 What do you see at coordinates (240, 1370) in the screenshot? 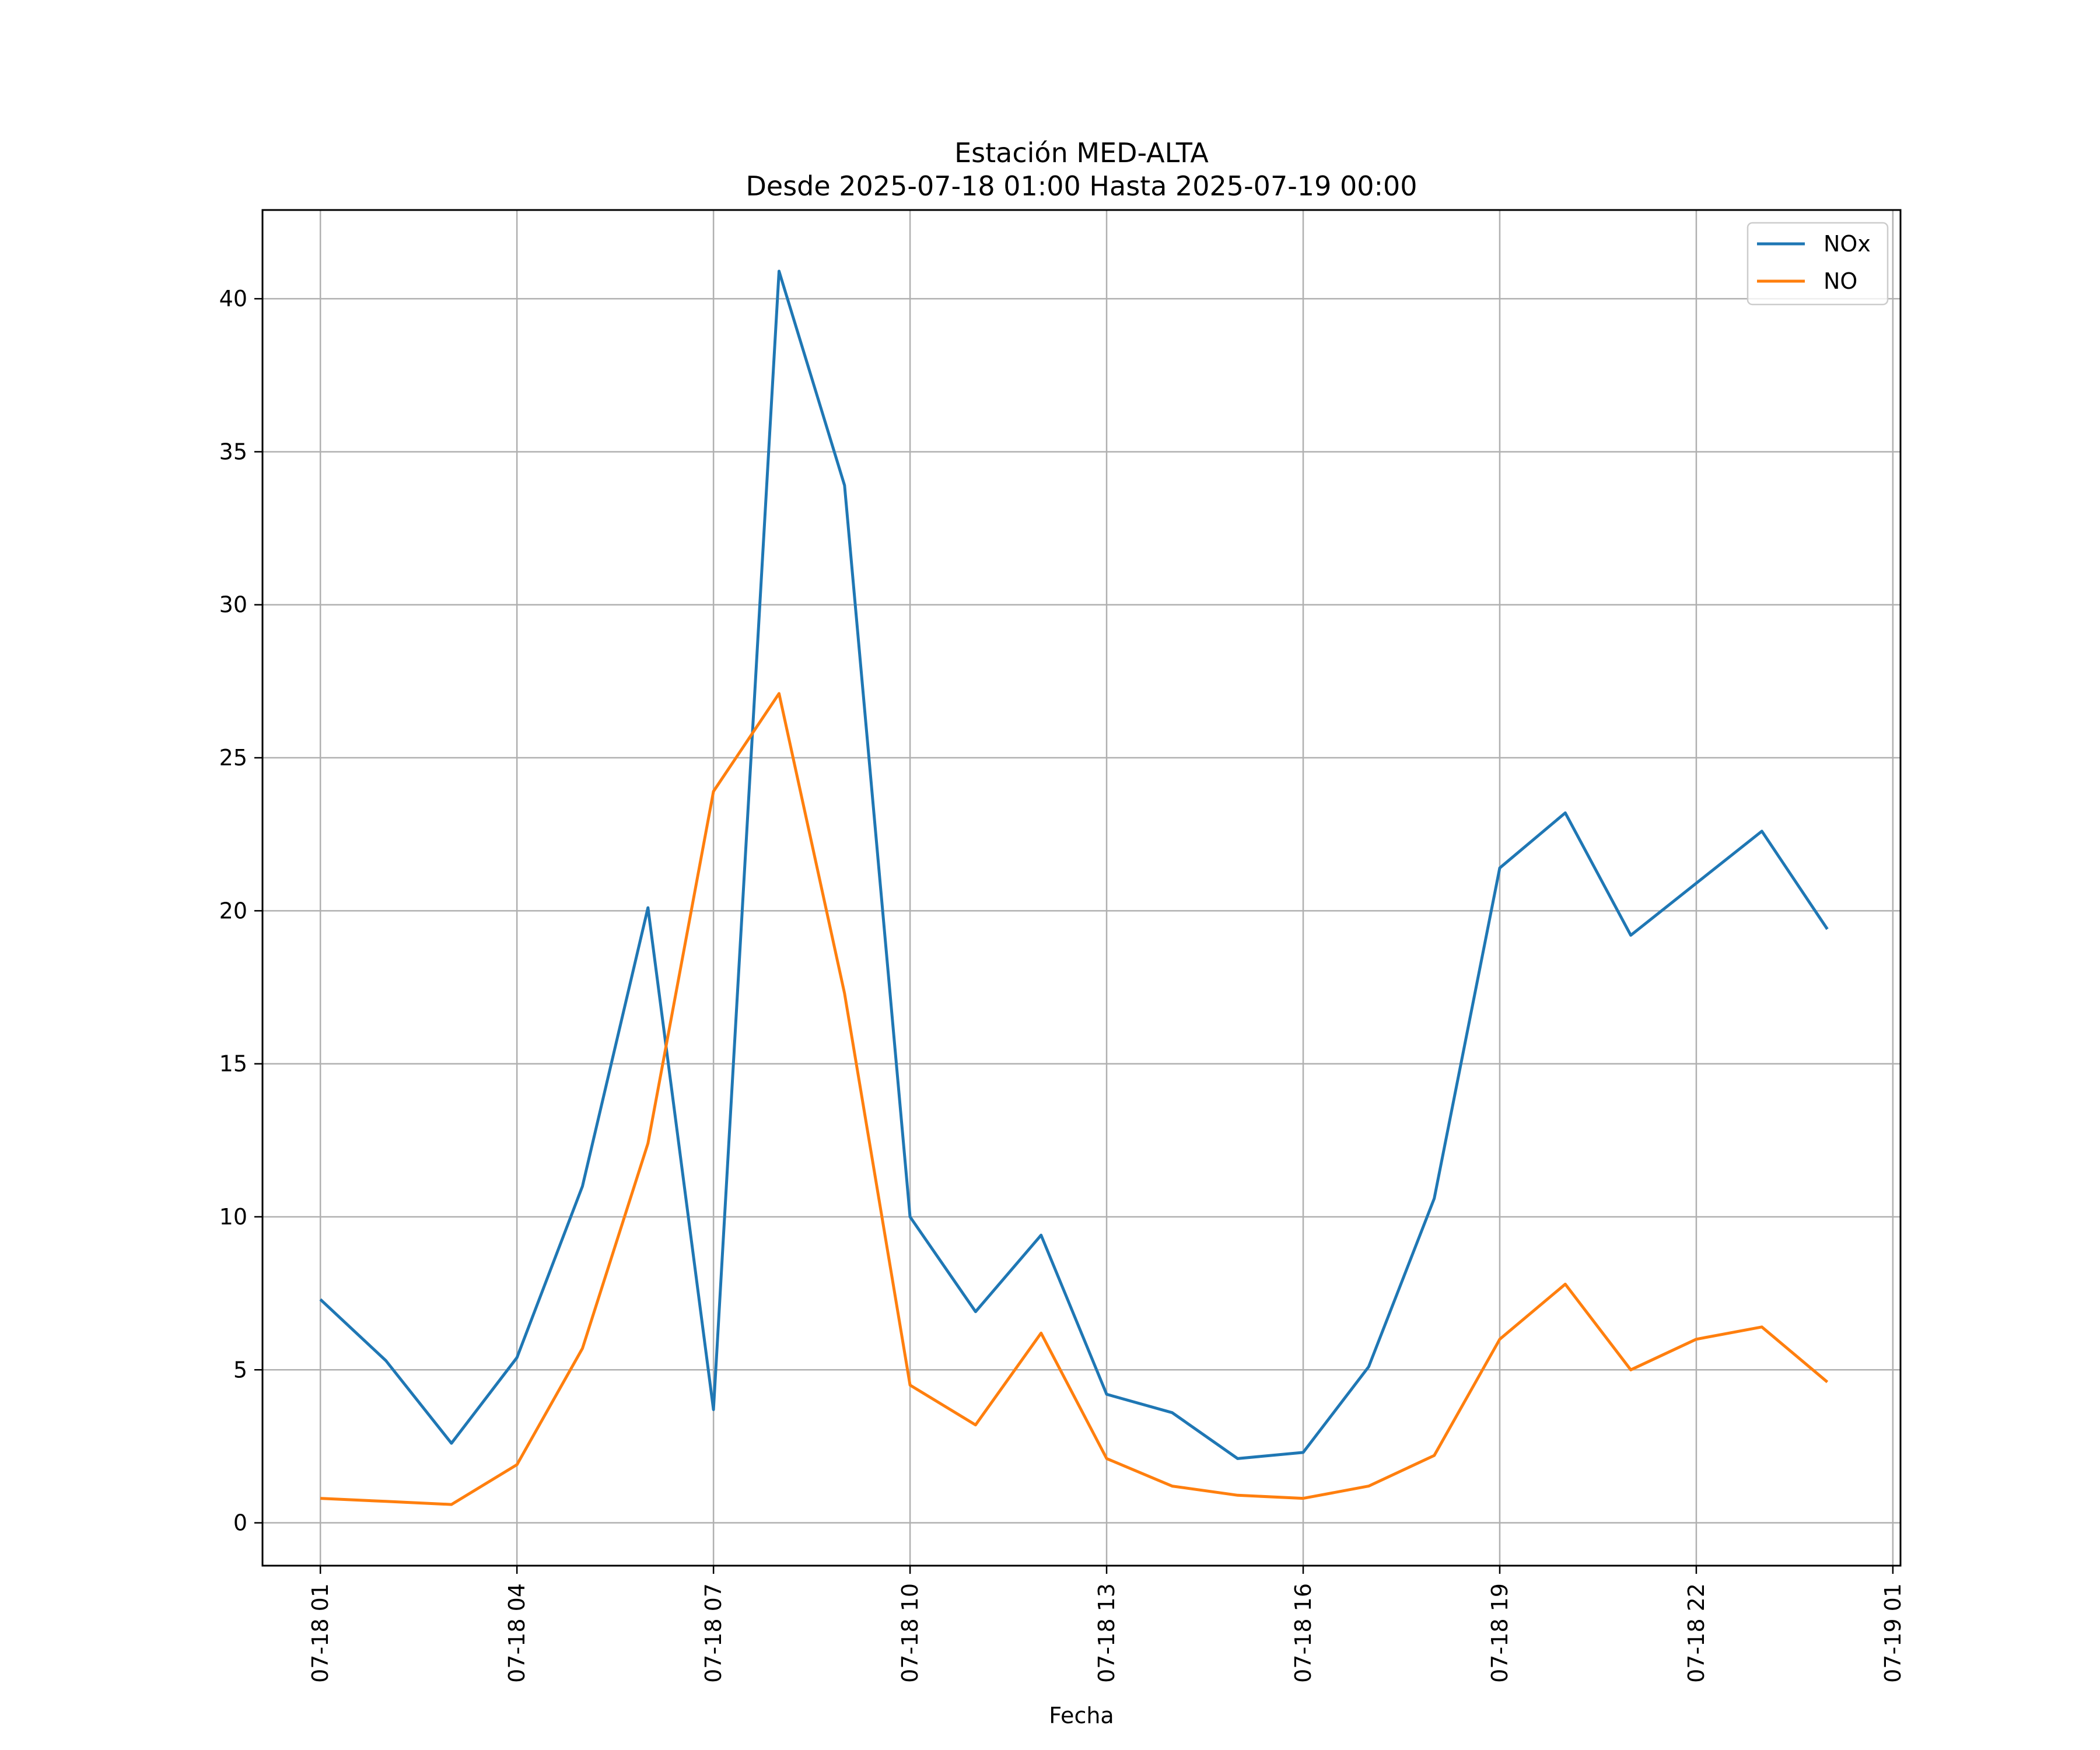
I see `y-tick-label: 5` at bounding box center [240, 1370].